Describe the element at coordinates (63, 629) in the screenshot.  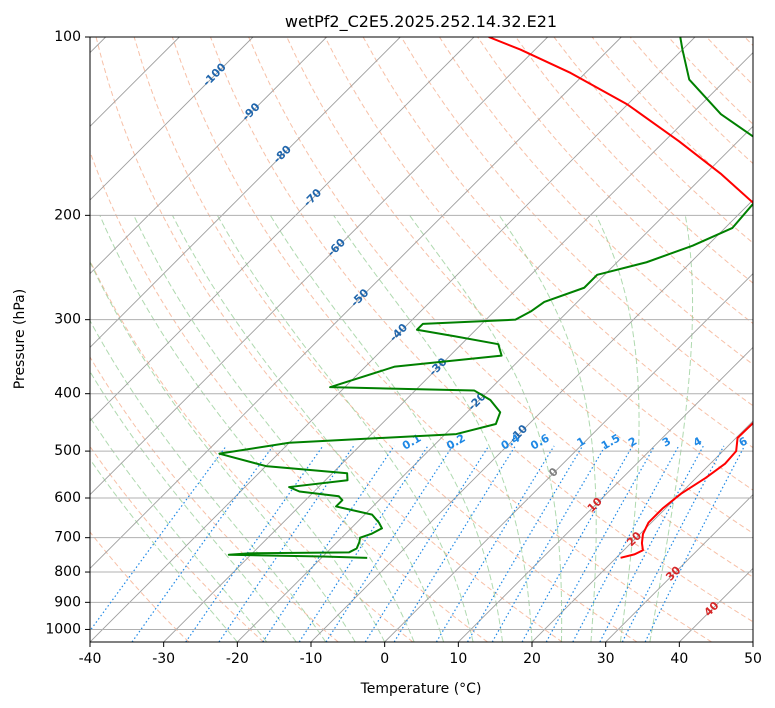
I see `y-tick-label: 1000` at that location.